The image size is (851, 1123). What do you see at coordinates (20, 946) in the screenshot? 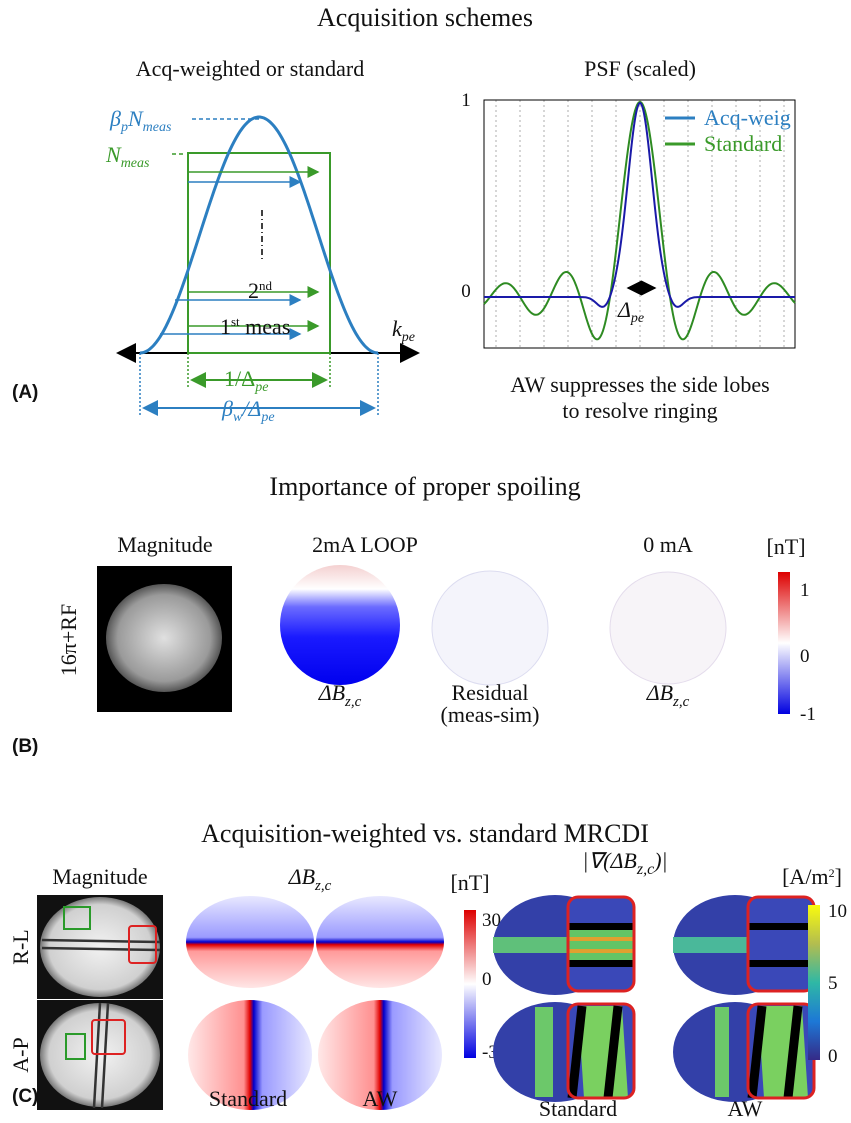
I see `row-label: R-L` at bounding box center [20, 946].